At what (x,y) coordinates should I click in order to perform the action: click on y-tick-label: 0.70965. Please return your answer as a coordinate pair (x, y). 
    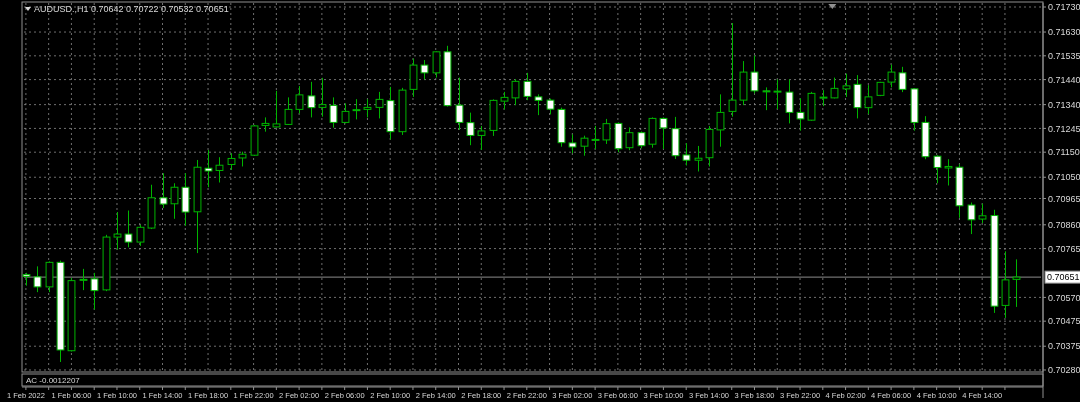
    Looking at the image, I should click on (1064, 198).